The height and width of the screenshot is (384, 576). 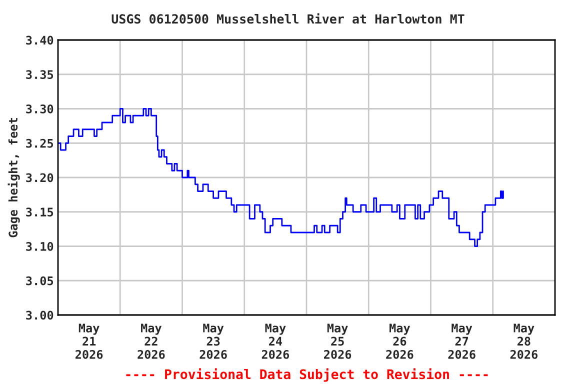 I want to click on x-tick-label: May 24 2026, so click(x=276, y=341).